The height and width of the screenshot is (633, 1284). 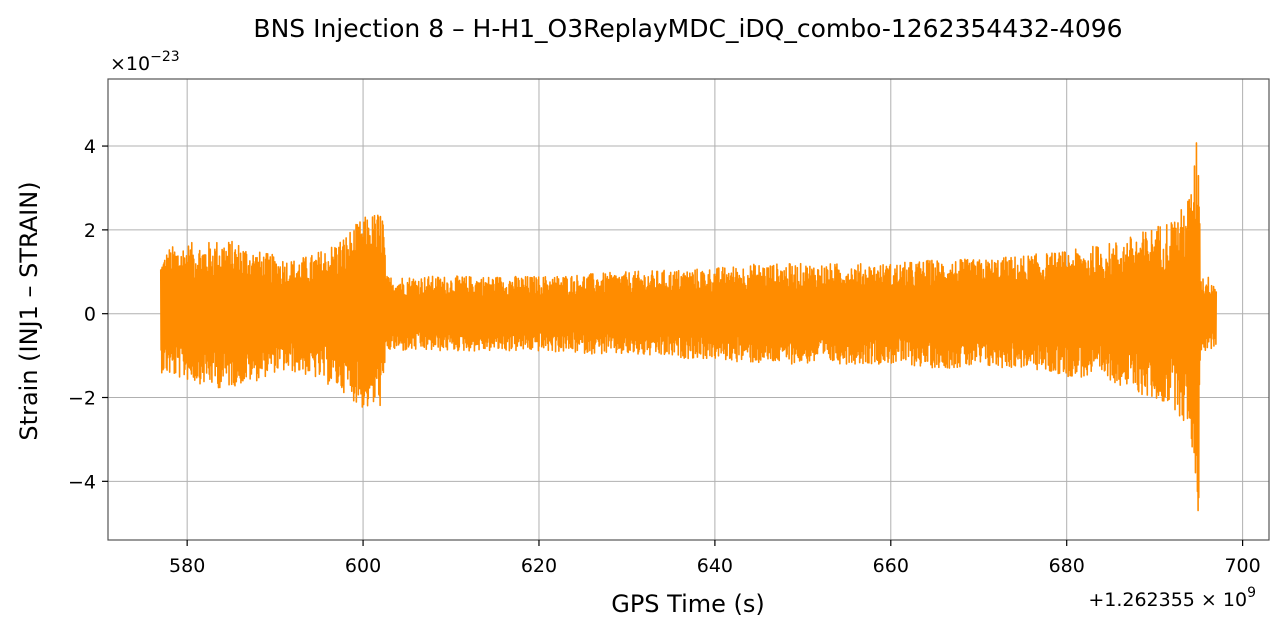 What do you see at coordinates (130, 64) in the screenshot?
I see `y-scale-base: ×10` at bounding box center [130, 64].